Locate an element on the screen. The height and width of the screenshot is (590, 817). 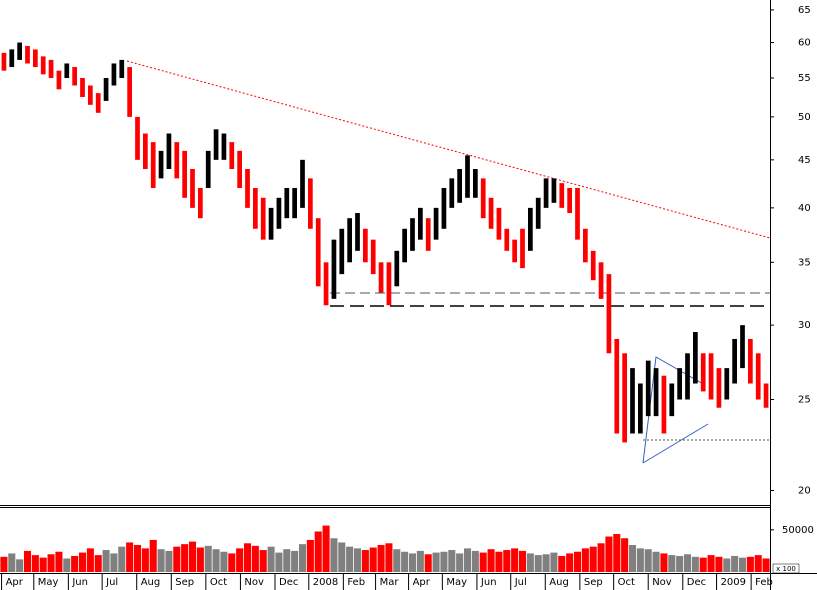
x-tick-label: Aug is located at coordinates (151, 582).